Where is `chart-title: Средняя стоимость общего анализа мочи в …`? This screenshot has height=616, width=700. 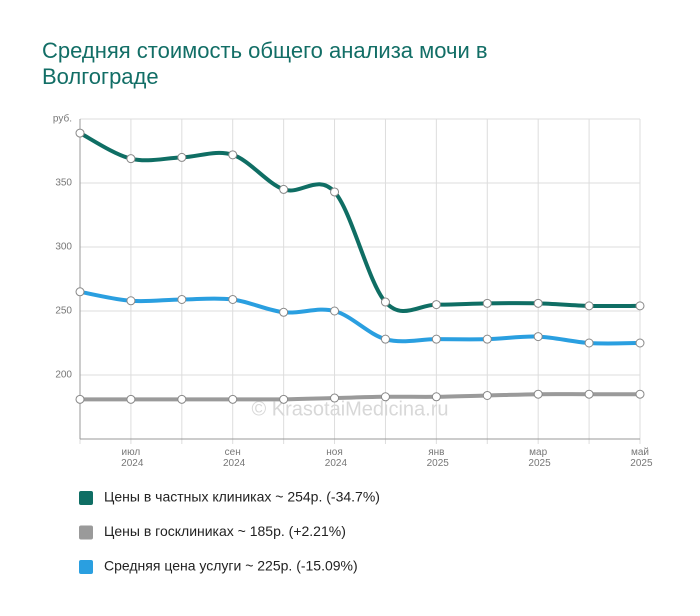 chart-title: Средняя стоимость общего анализа мочи в … is located at coordinates (265, 63).